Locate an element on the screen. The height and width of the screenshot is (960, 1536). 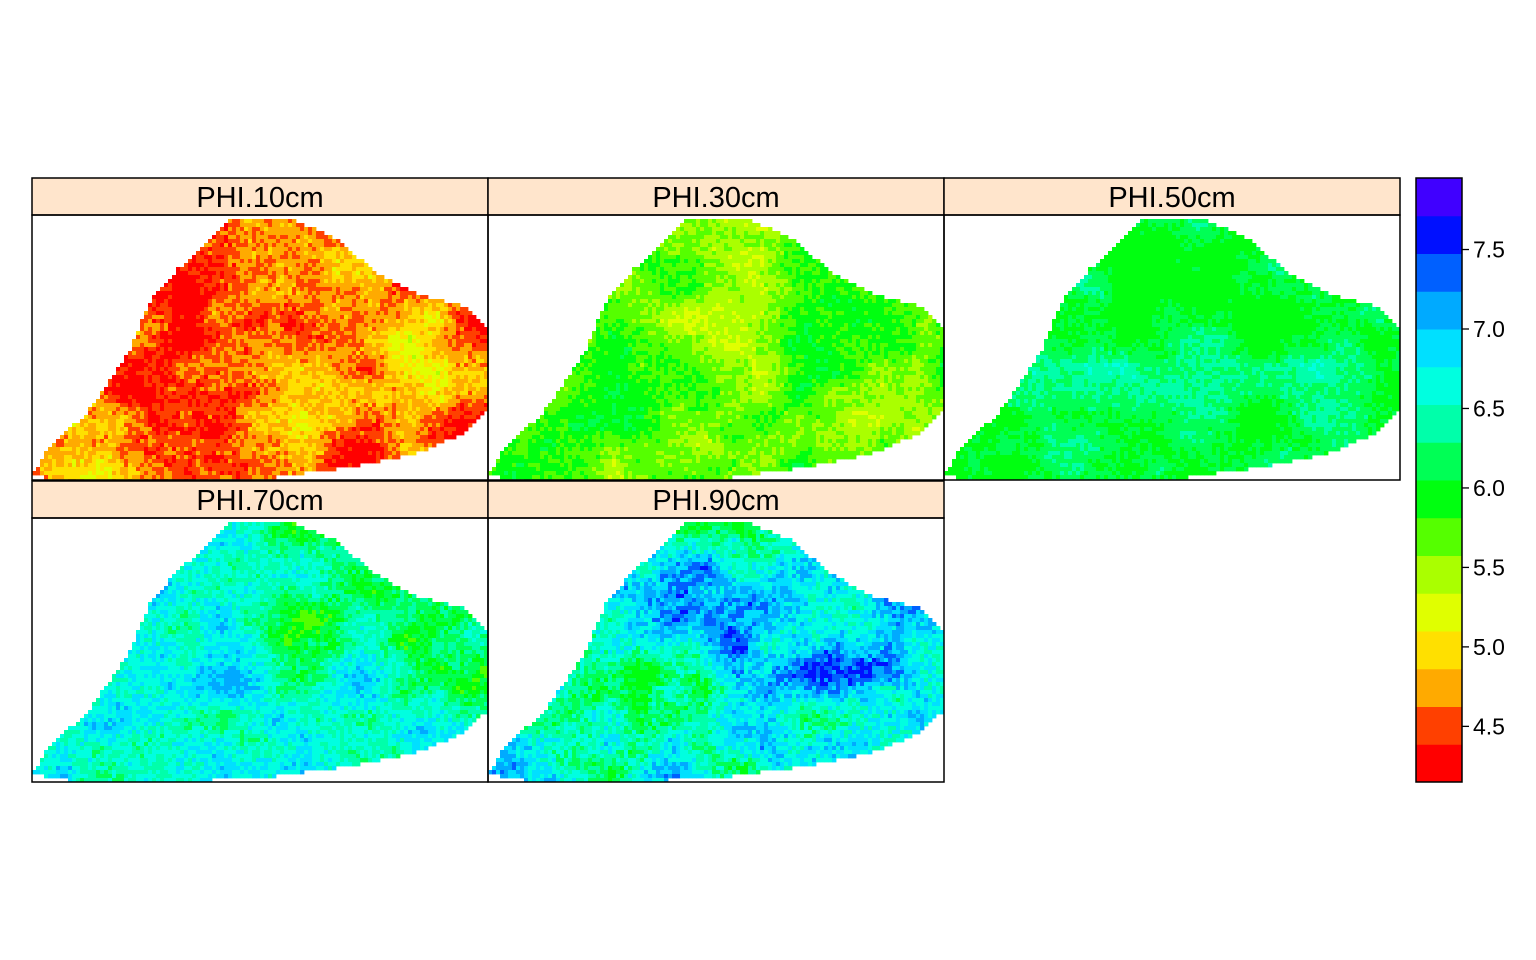
panel-frame-phi-50cm is located at coordinates (1172, 347).